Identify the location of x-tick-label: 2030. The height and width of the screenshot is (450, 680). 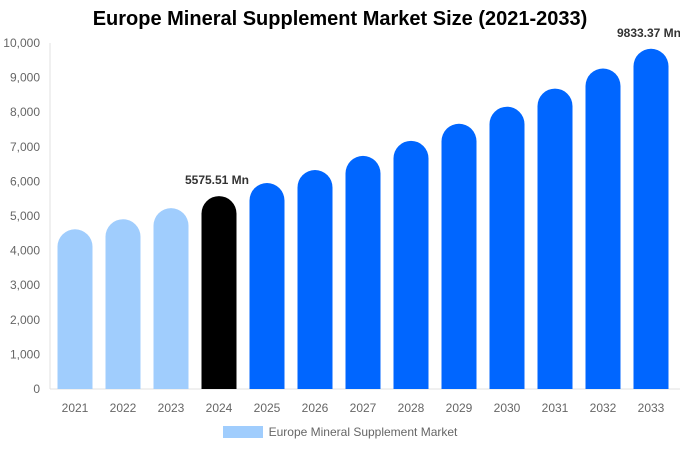
(507, 408).